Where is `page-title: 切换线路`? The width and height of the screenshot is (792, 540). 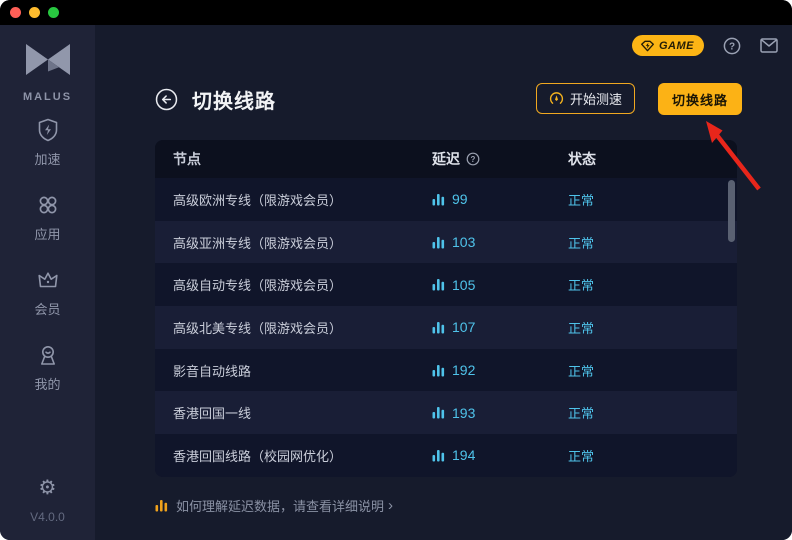
page-title: 切换线路 is located at coordinates (234, 102).